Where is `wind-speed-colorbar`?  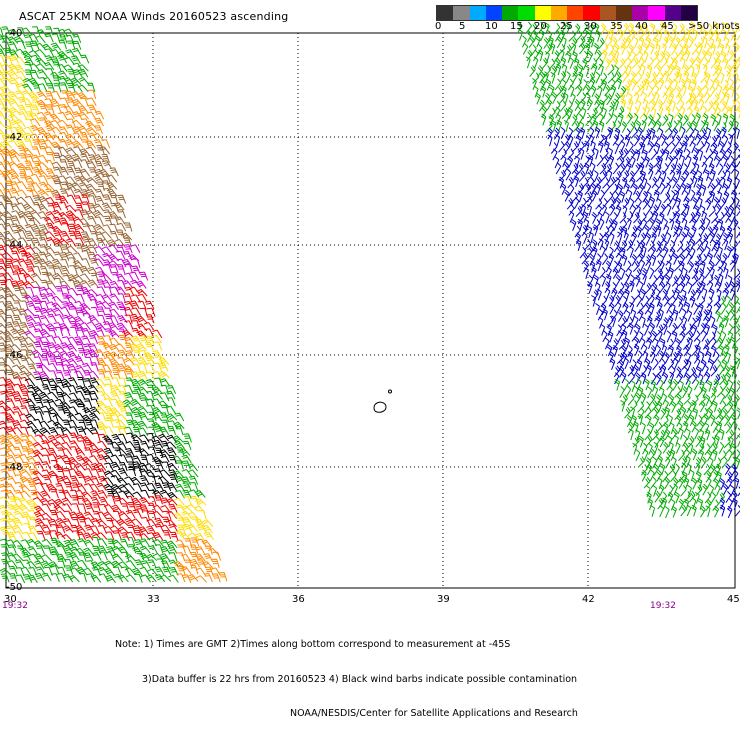 wind-speed-colorbar is located at coordinates (567, 13).